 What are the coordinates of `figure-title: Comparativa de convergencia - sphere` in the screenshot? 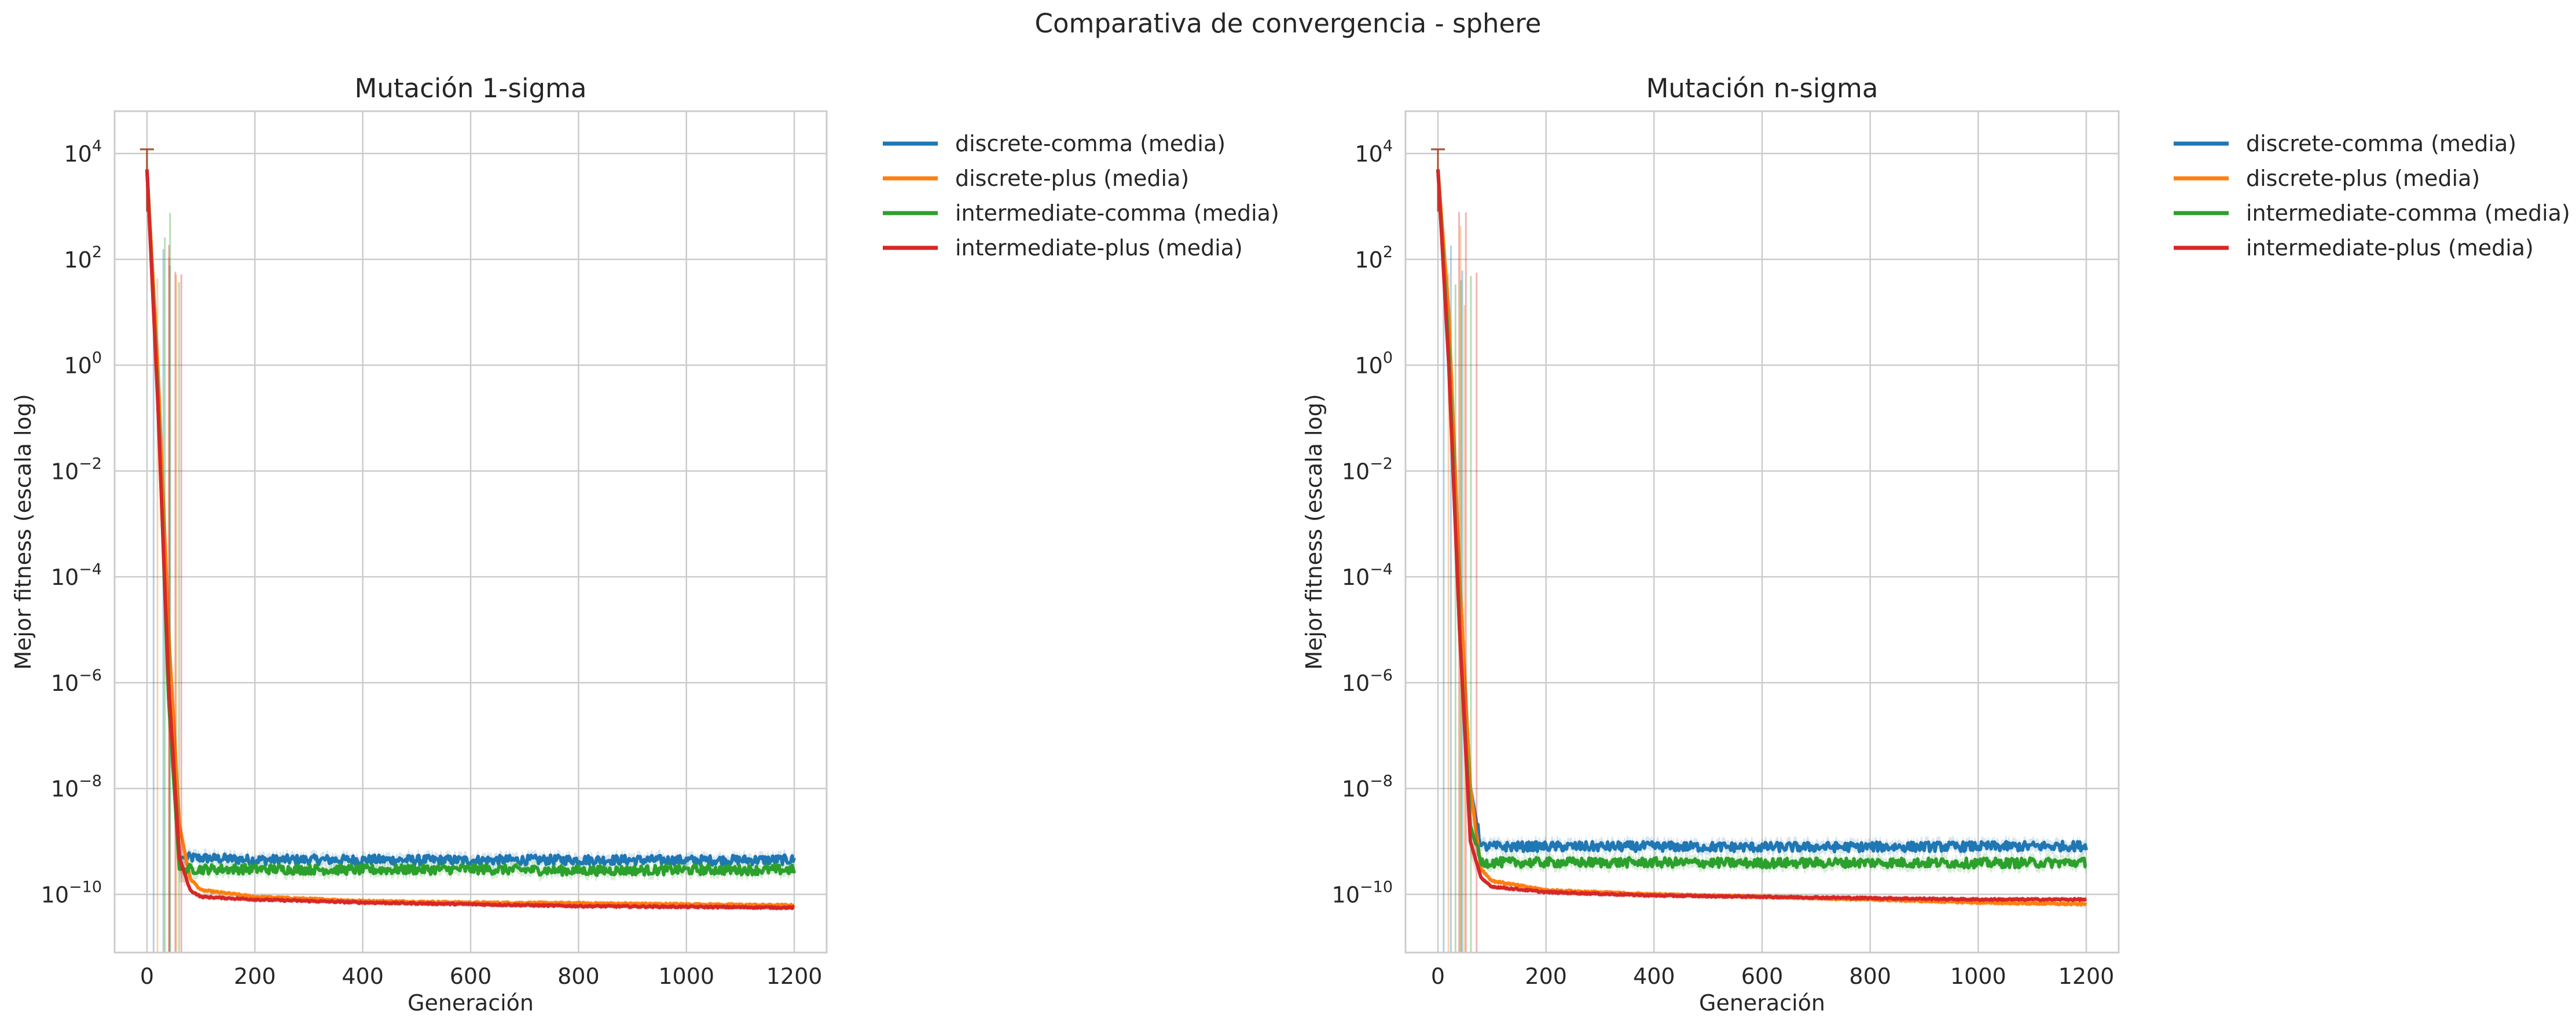 It's located at (1288, 23).